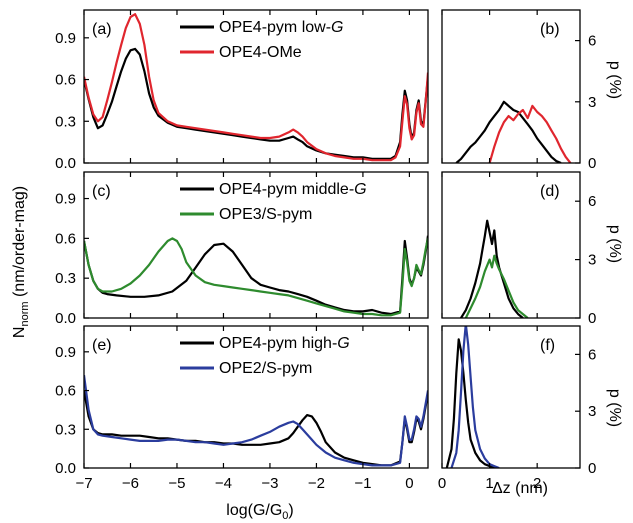 Image resolution: width=633 pixels, height=523 pixels. I want to click on x-tick-label: −1, so click(362, 483).